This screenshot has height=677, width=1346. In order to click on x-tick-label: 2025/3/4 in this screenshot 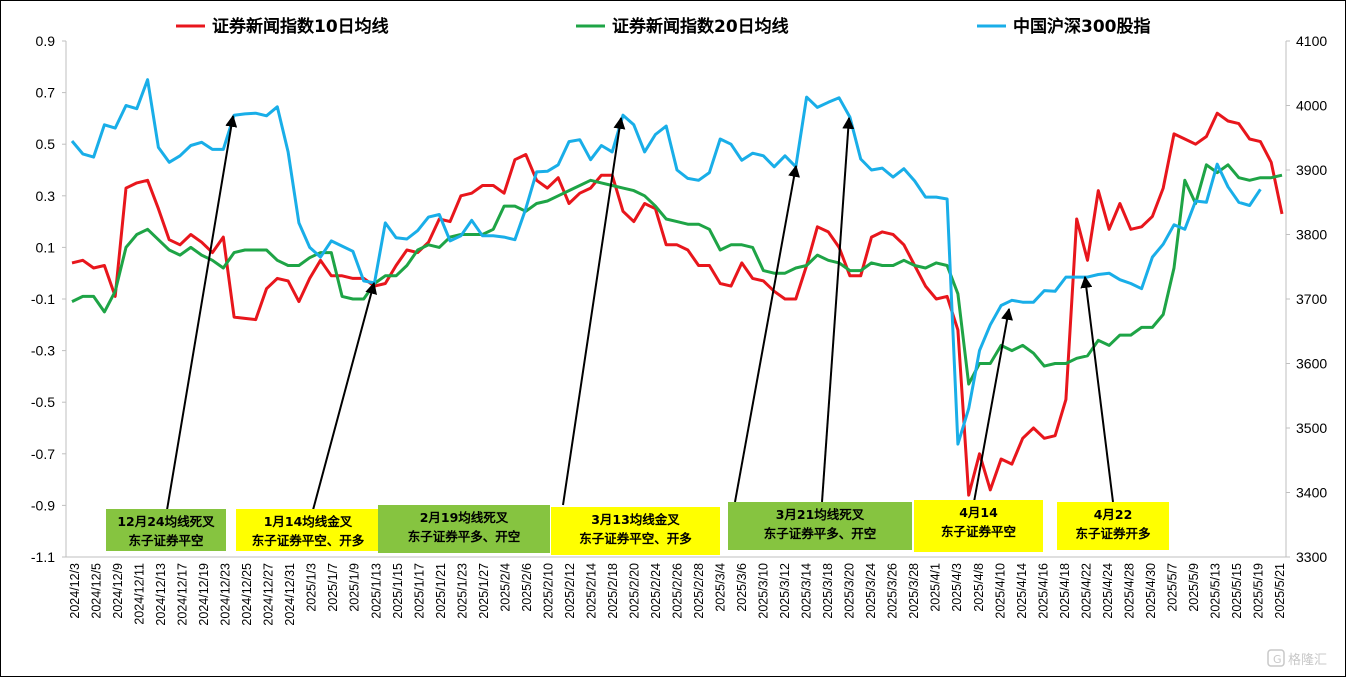, I will do `click(721, 587)`.